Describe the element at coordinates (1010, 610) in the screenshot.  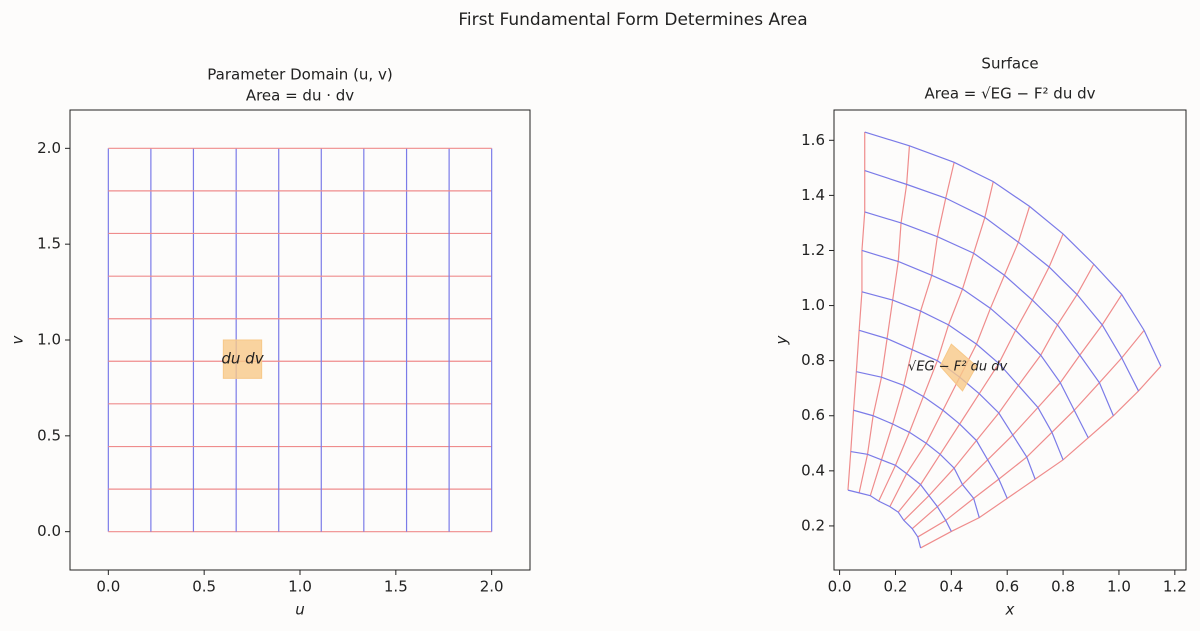
I see `x-axis-label: x` at that location.